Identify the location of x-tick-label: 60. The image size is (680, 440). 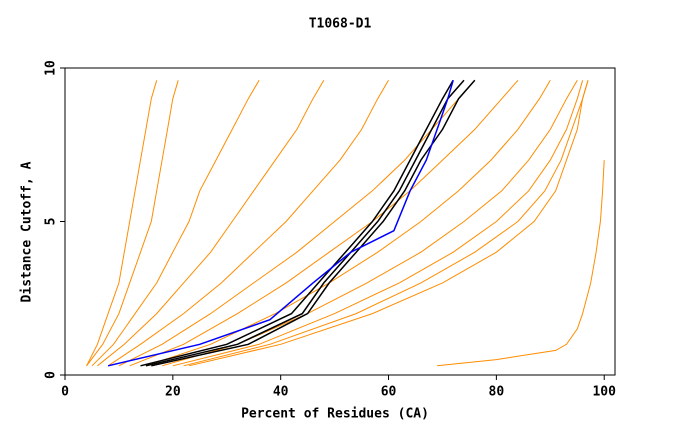
(389, 392).